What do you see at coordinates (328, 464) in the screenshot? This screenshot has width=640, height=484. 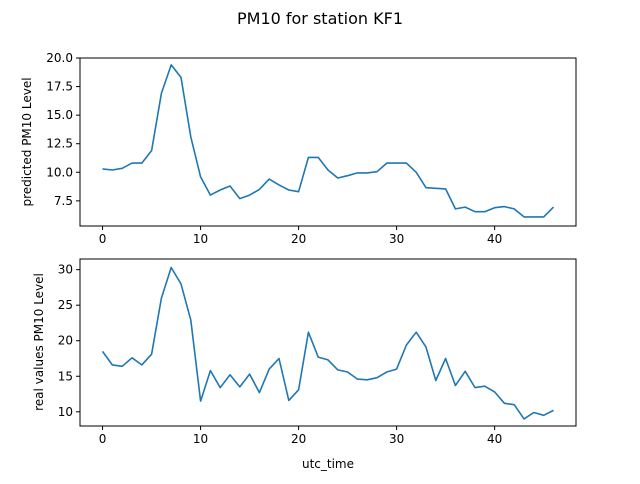 I see `xlabel-real: utc_time` at bounding box center [328, 464].